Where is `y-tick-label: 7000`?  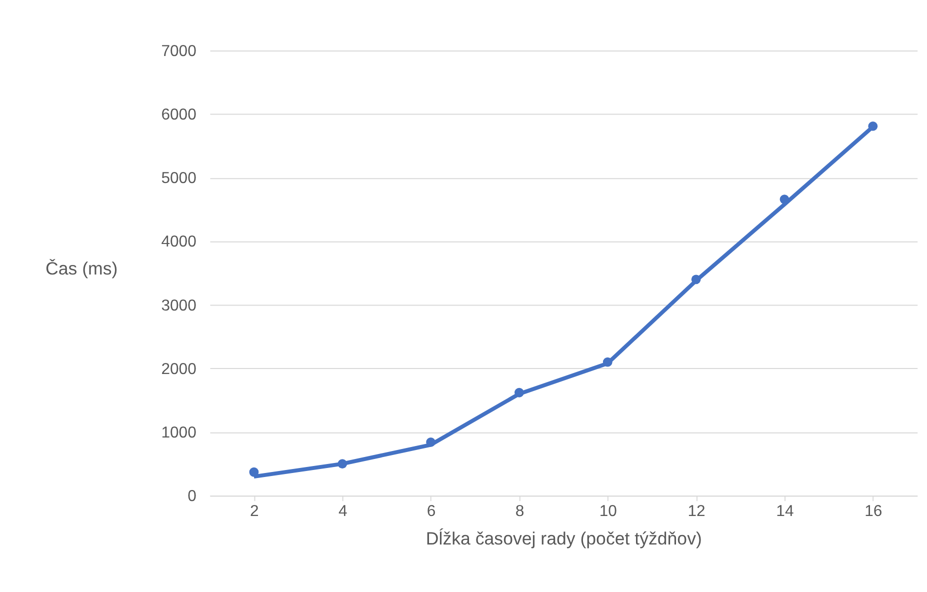 y-tick-label: 7000 is located at coordinates (179, 51).